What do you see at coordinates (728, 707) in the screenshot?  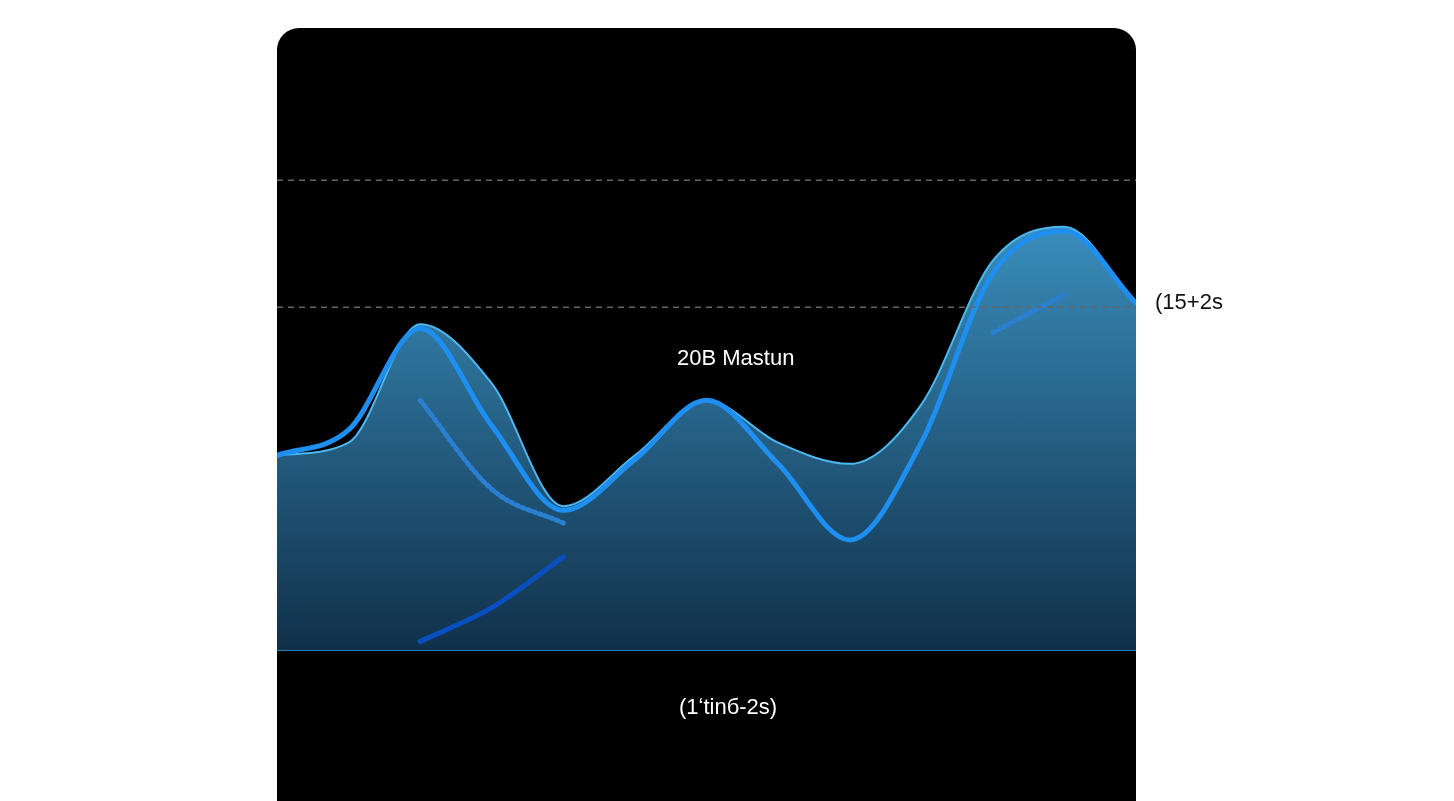 I see `text: (1ʻtinб-2s)` at bounding box center [728, 707].